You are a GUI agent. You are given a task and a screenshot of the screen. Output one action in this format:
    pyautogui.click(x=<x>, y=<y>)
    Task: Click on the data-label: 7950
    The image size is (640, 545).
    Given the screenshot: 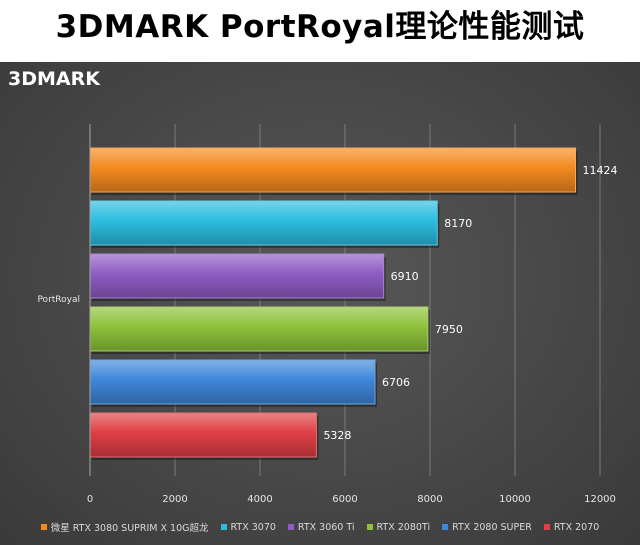 What is the action you would take?
    pyautogui.click(x=449, y=329)
    